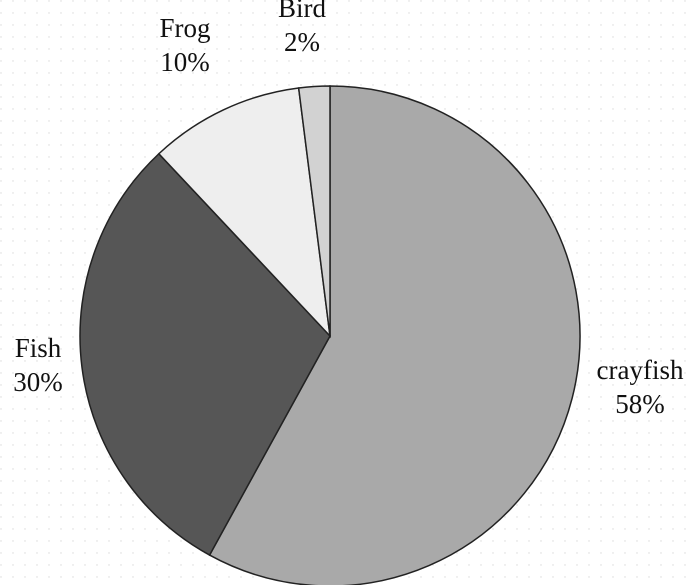 Image resolution: width=695 pixels, height=585 pixels. I want to click on slice-label: crayfish, so click(640, 370).